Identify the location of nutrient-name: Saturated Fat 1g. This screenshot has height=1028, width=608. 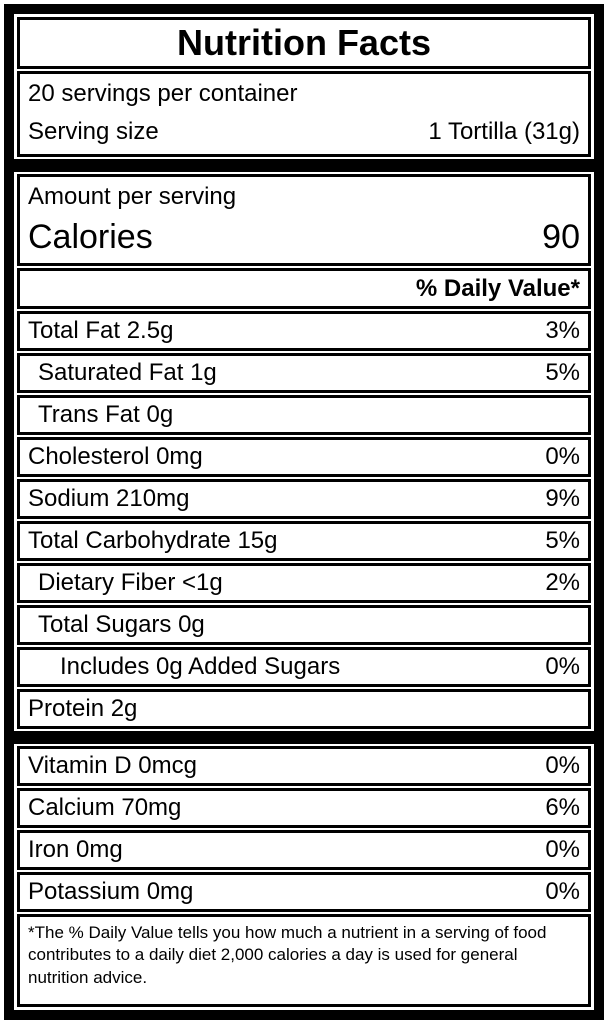
(127, 372).